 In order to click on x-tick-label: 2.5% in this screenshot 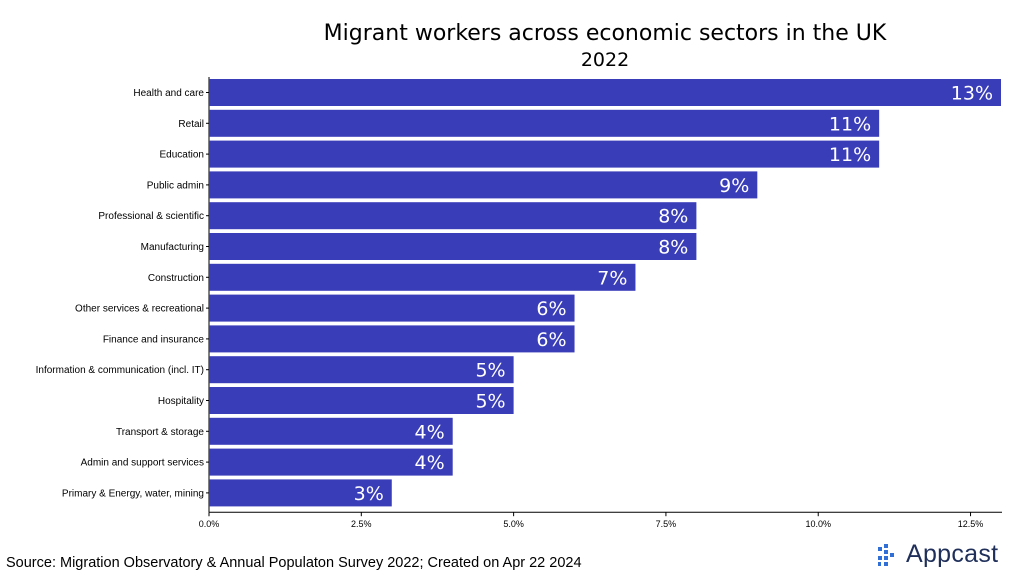, I will do `click(361, 524)`.